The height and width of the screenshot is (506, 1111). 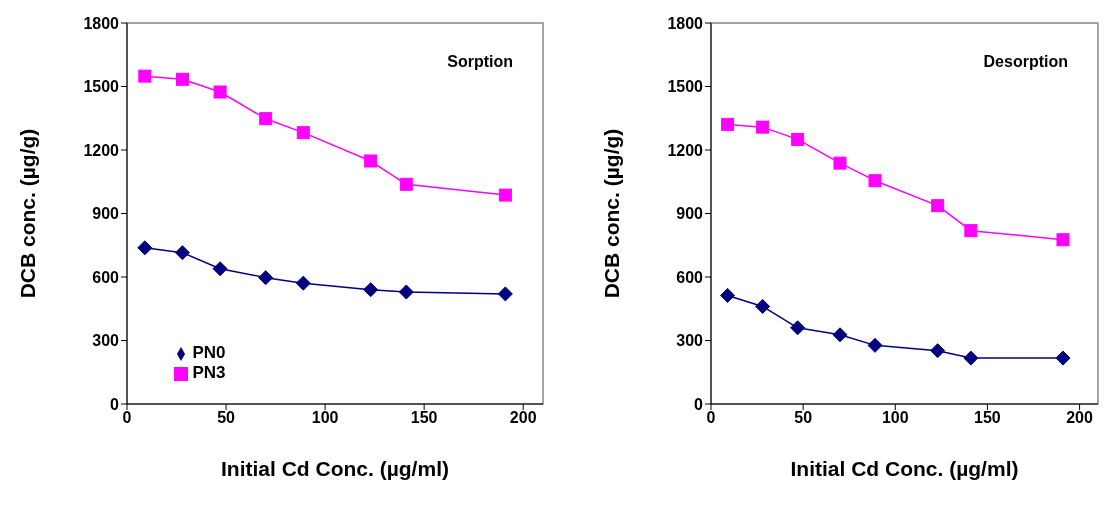 I want to click on annotation: Sorption, so click(x=480, y=62).